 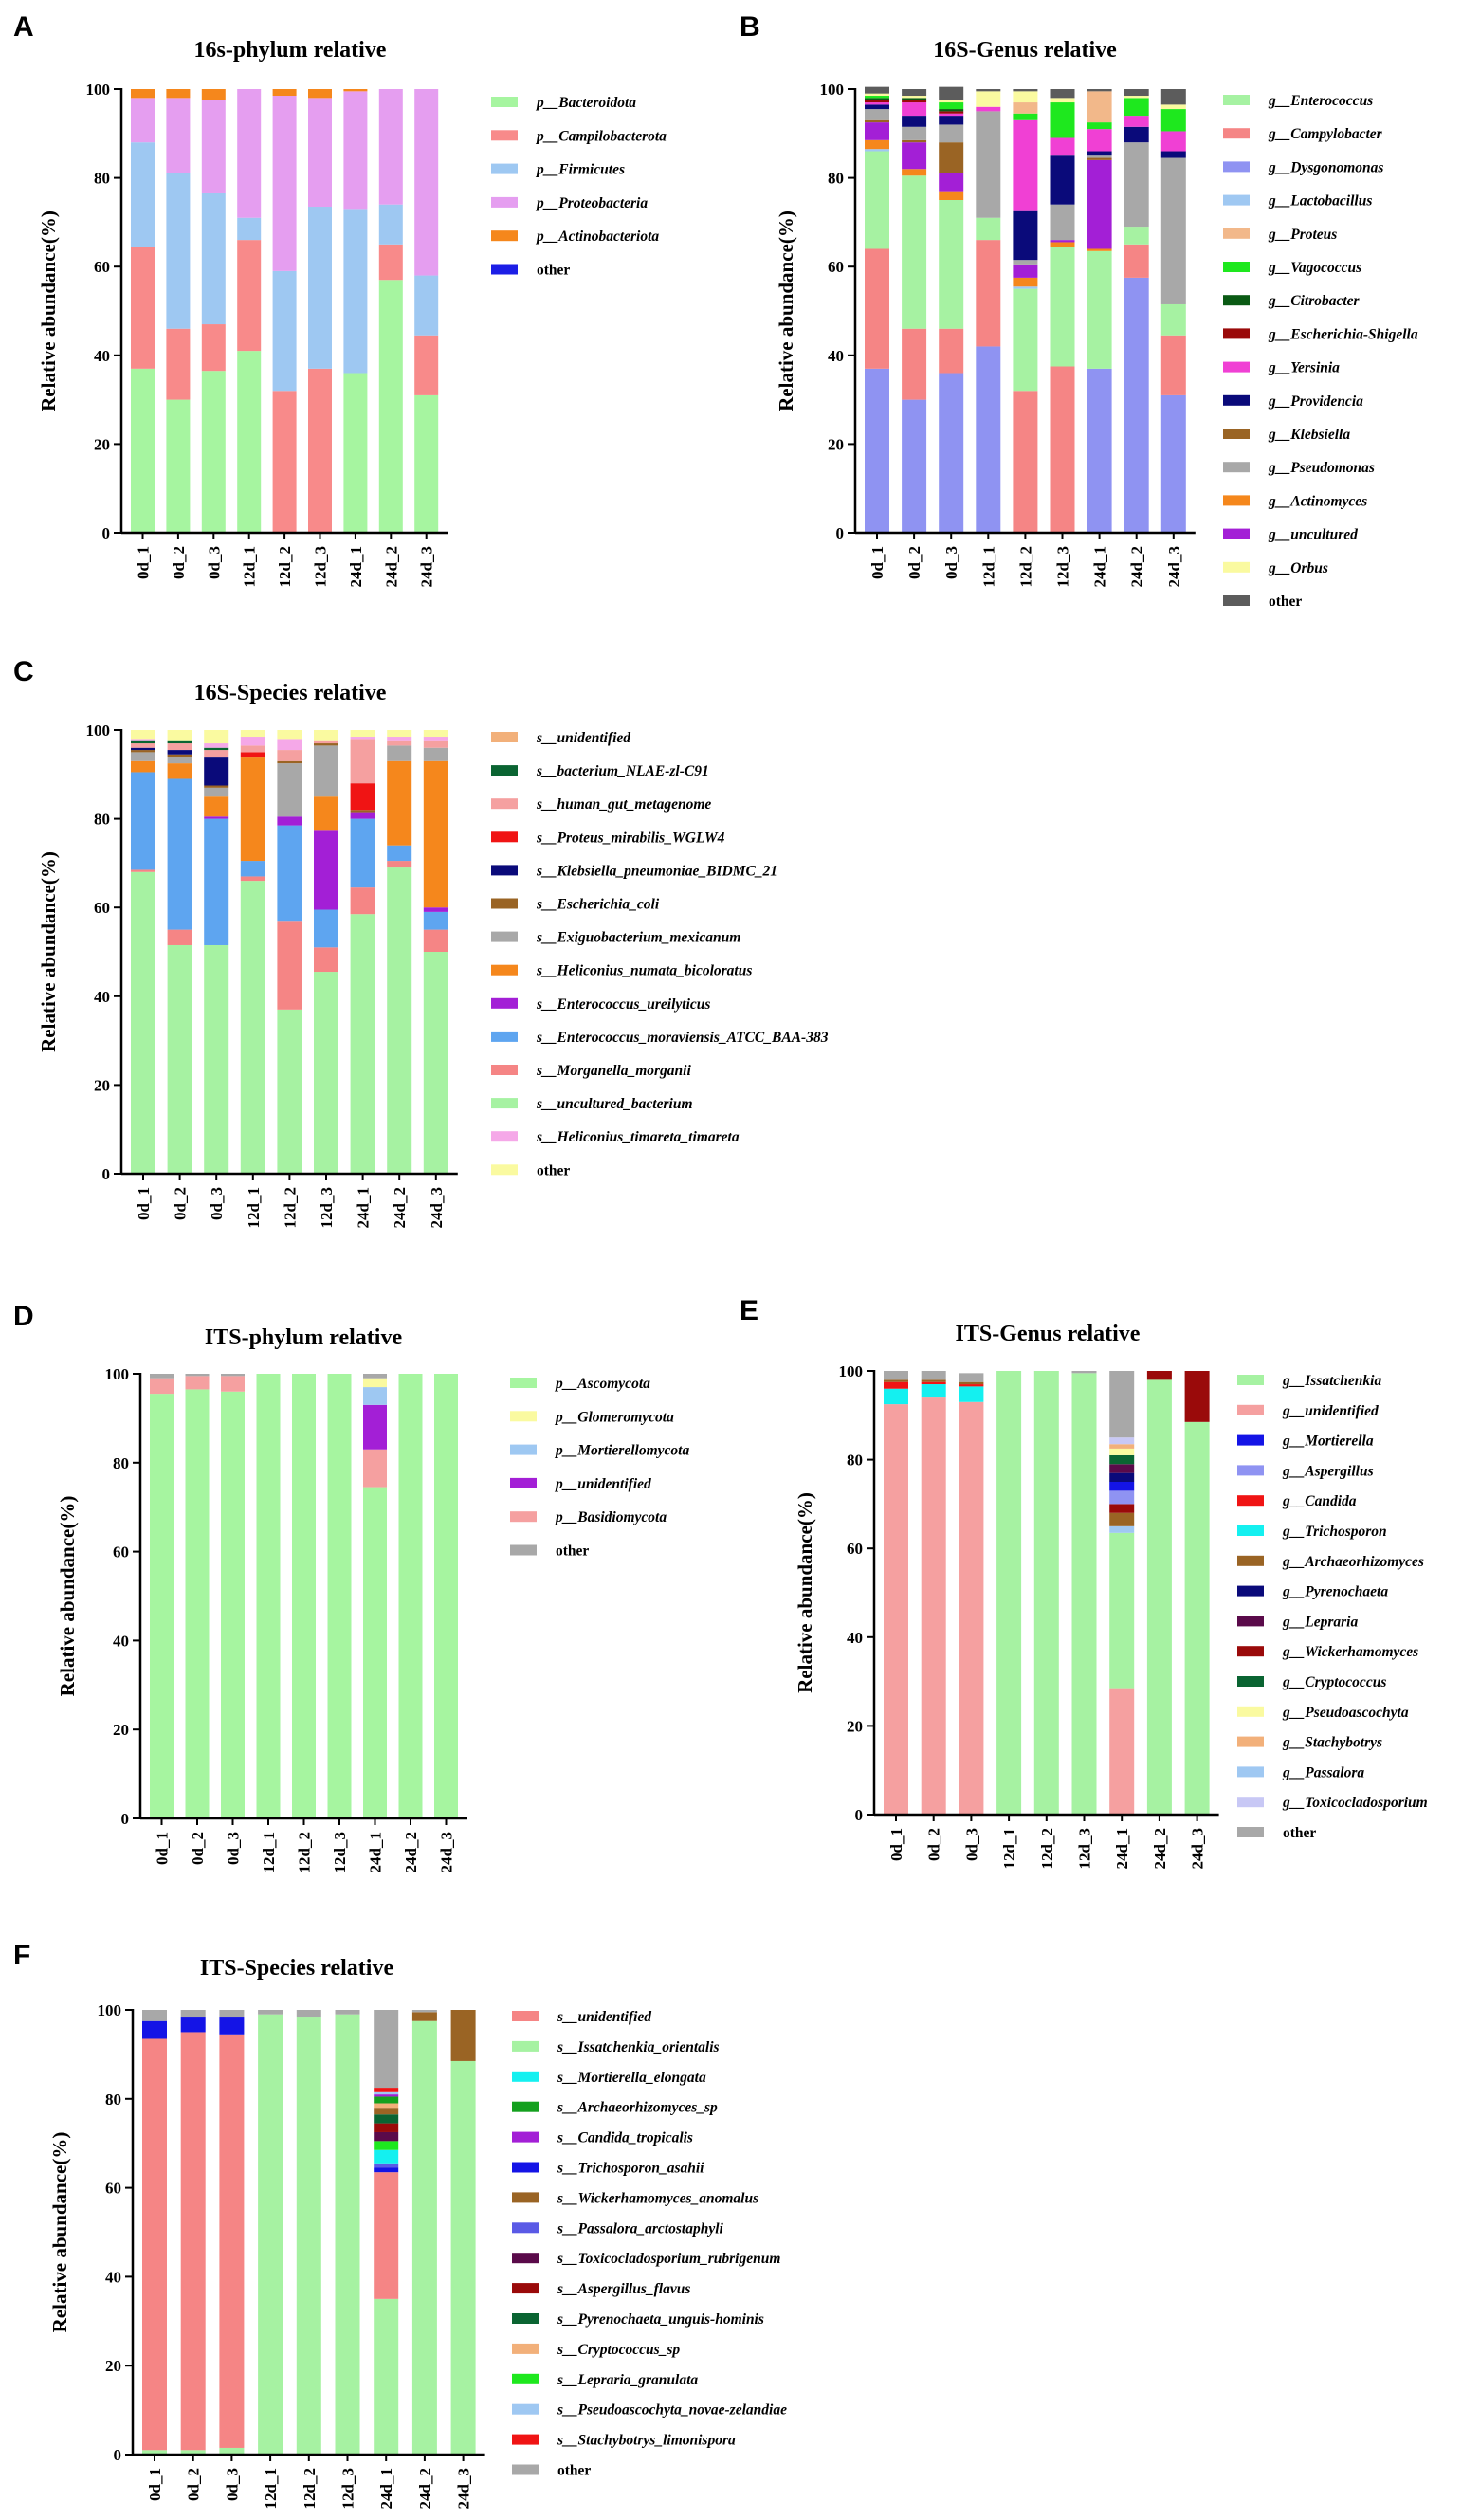 I want to click on x-tick-label: 0d_3, so click(x=951, y=562).